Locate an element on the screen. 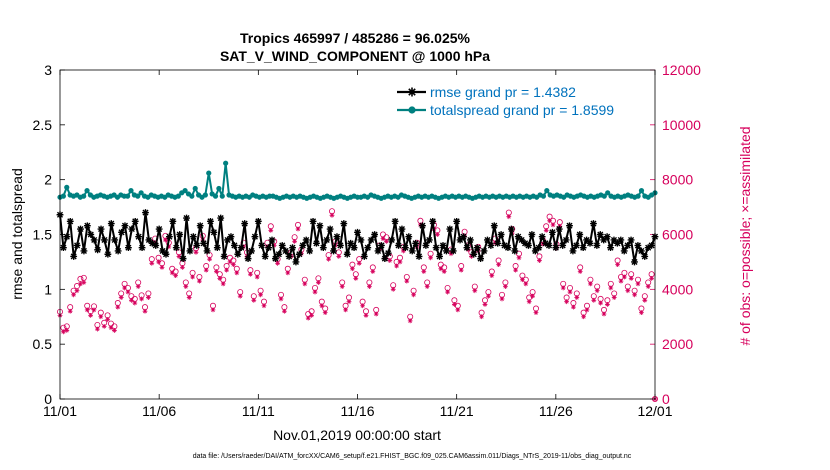 Image resolution: width=830 pixels, height=470 pixels. y-right-tick-label: 12000 is located at coordinates (681, 70).